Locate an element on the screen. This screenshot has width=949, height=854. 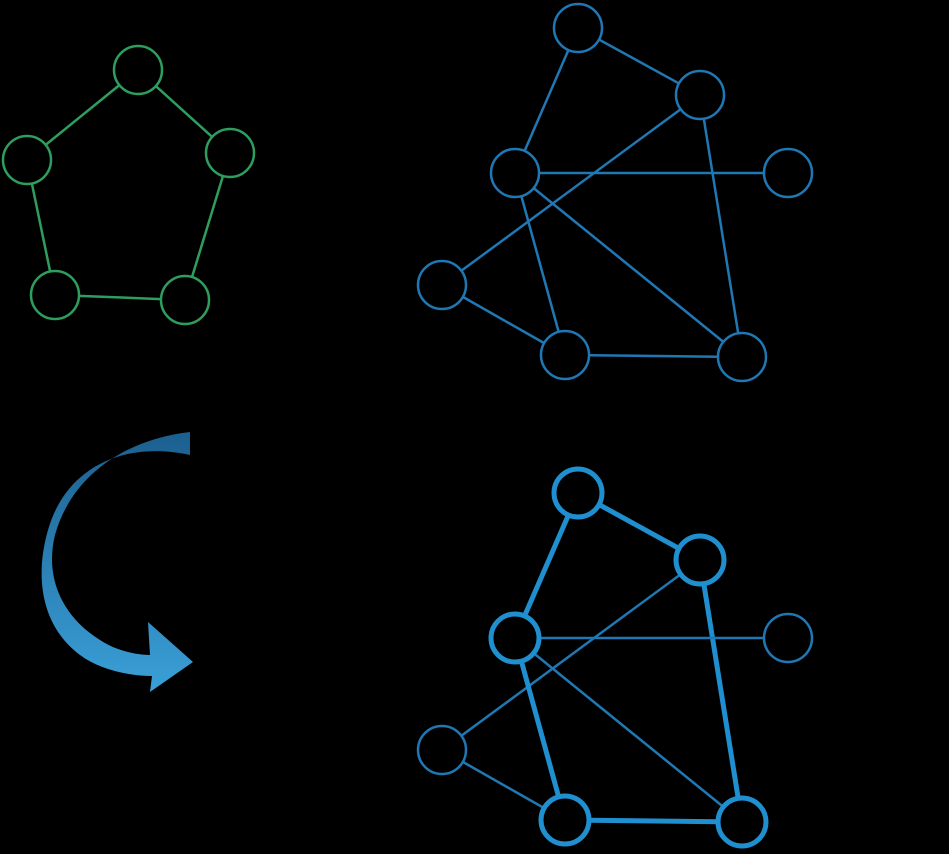
node-p1 is located at coordinates (138, 70).